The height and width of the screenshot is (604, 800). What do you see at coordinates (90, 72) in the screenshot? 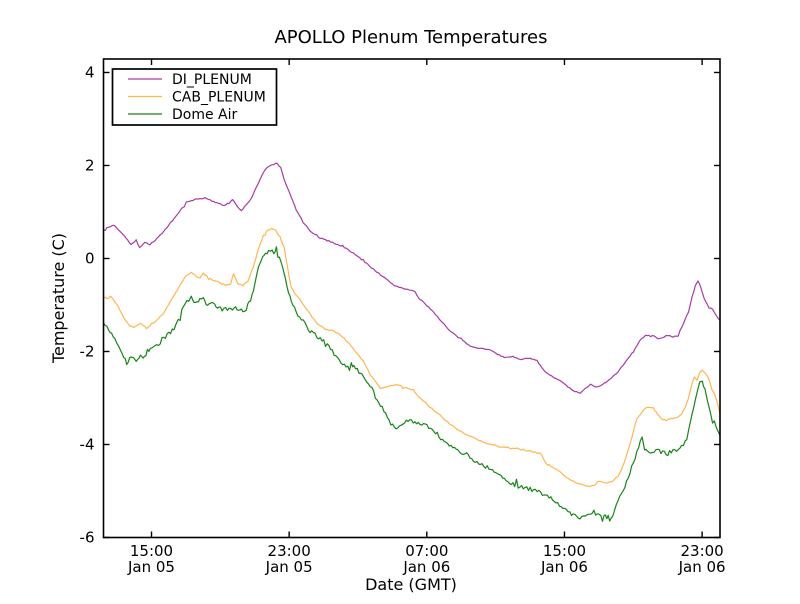
I see `y-tick-label: 4` at bounding box center [90, 72].